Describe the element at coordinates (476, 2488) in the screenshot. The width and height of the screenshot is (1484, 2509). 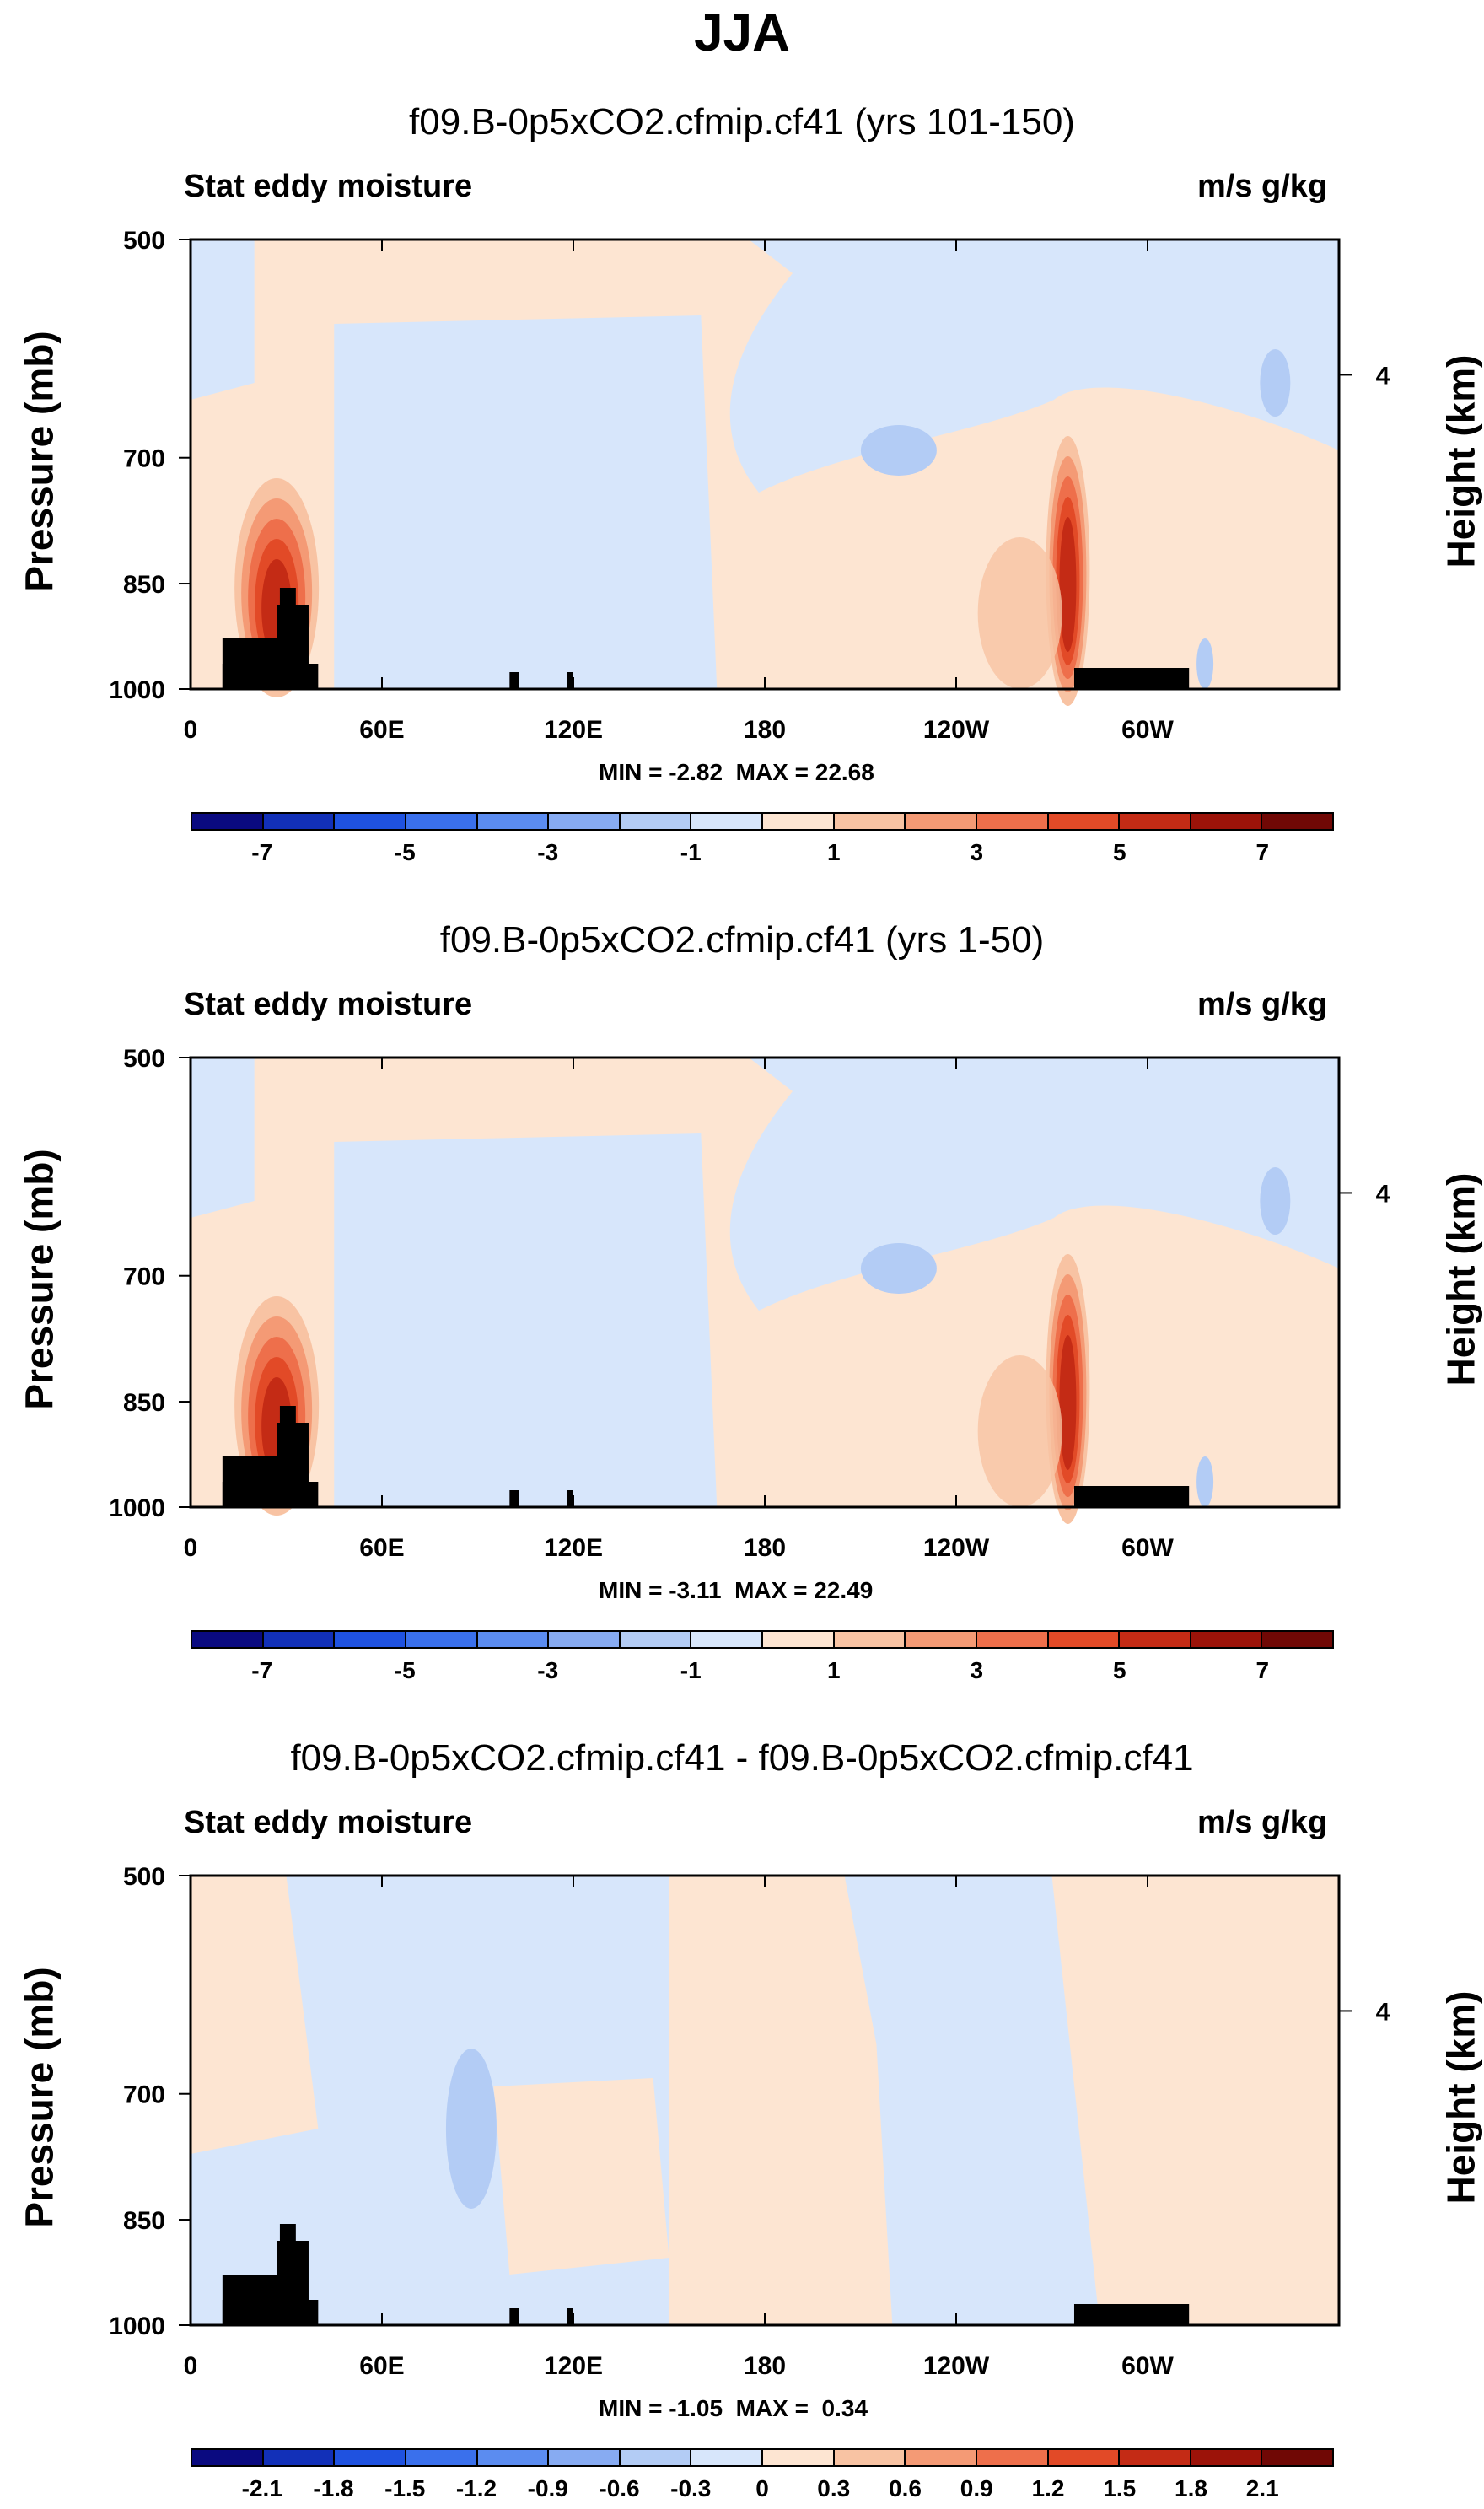
I see `colorbar-label: -1.2` at that location.